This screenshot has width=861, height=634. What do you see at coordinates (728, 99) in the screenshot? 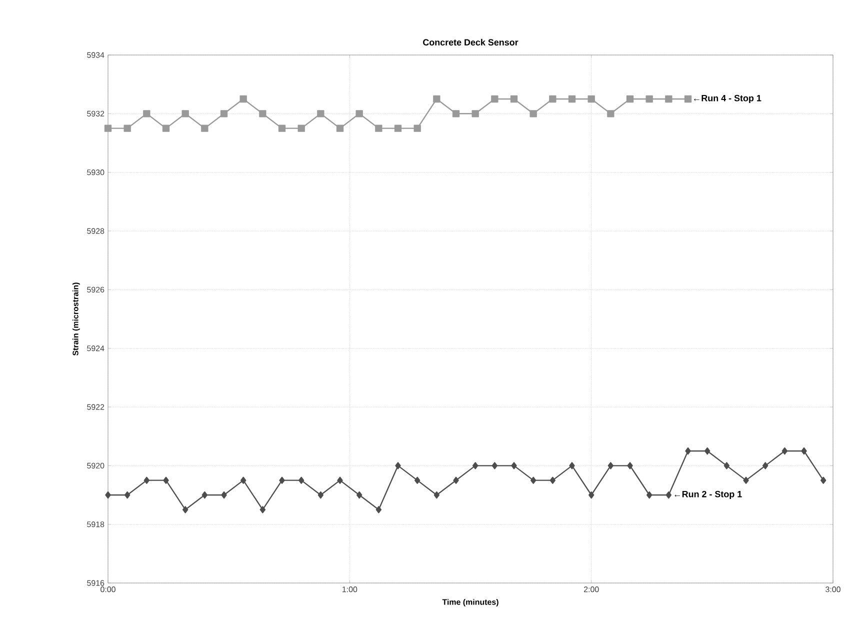
I see `annotation: ←Run 4 - Stop 1` at bounding box center [728, 99].